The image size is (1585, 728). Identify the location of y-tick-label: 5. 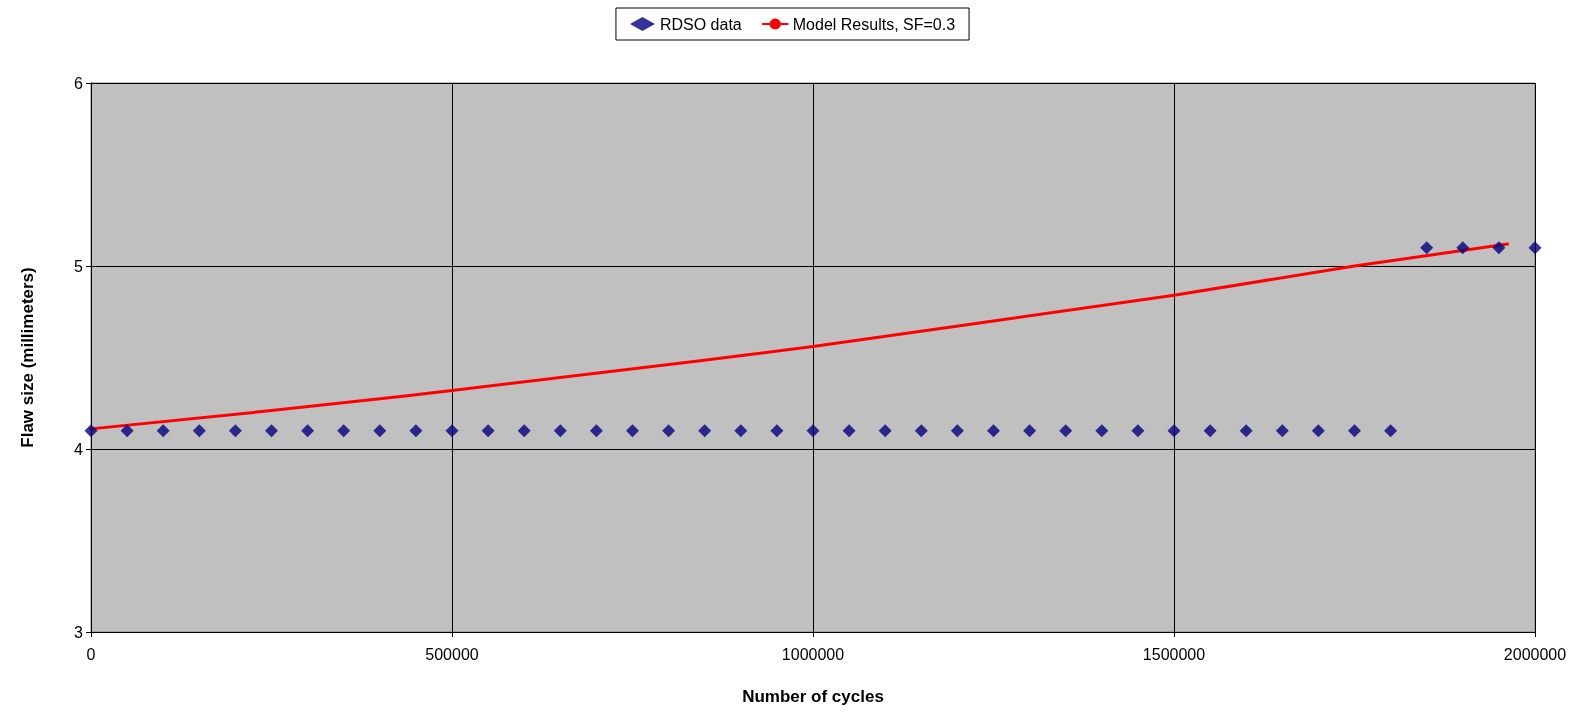
(79, 266).